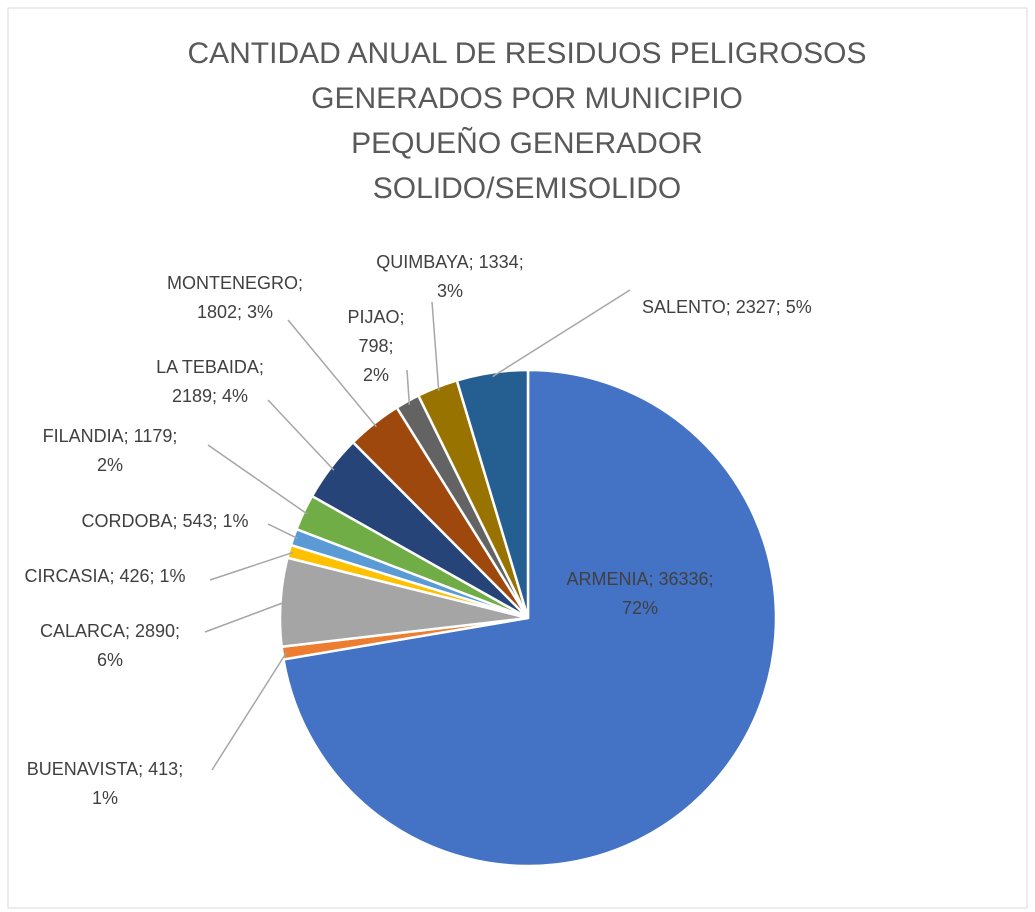 The height and width of the screenshot is (912, 1035). I want to click on data-label: 1%, so click(105, 798).